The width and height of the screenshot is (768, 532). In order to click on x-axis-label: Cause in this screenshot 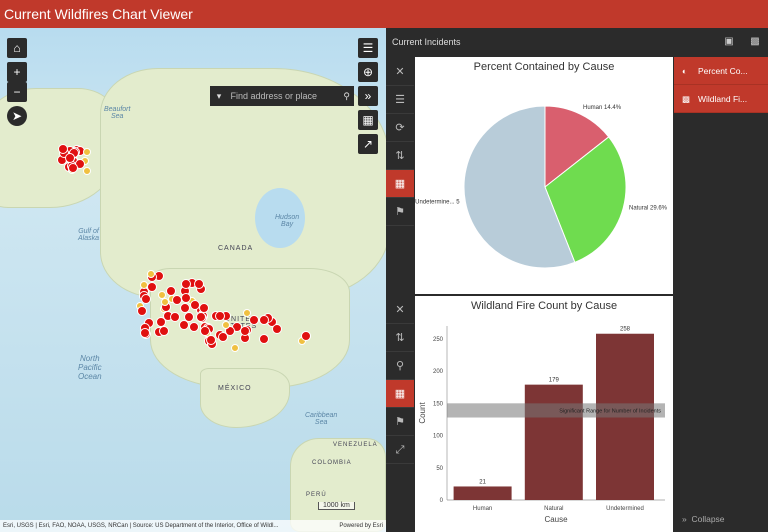, I will do `click(556, 519)`.